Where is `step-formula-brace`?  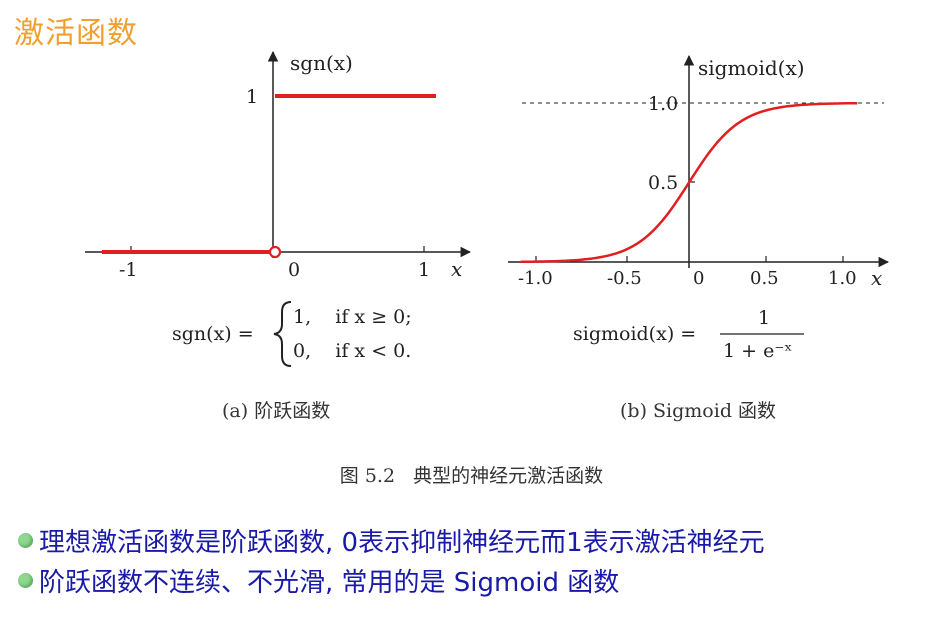 step-formula-brace is located at coordinates (282, 334).